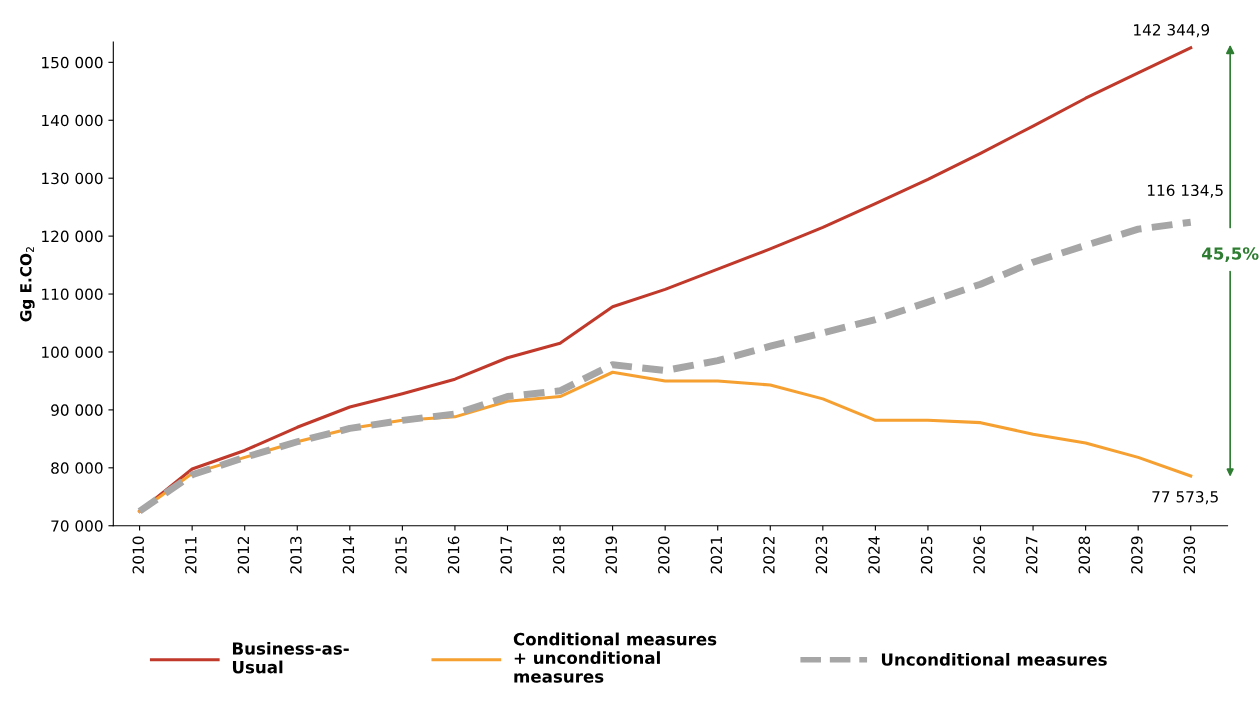 This screenshot has width=1259, height=701. Describe the element at coordinates (191, 555) in the screenshot. I see `x-tick-label: 2011` at that location.